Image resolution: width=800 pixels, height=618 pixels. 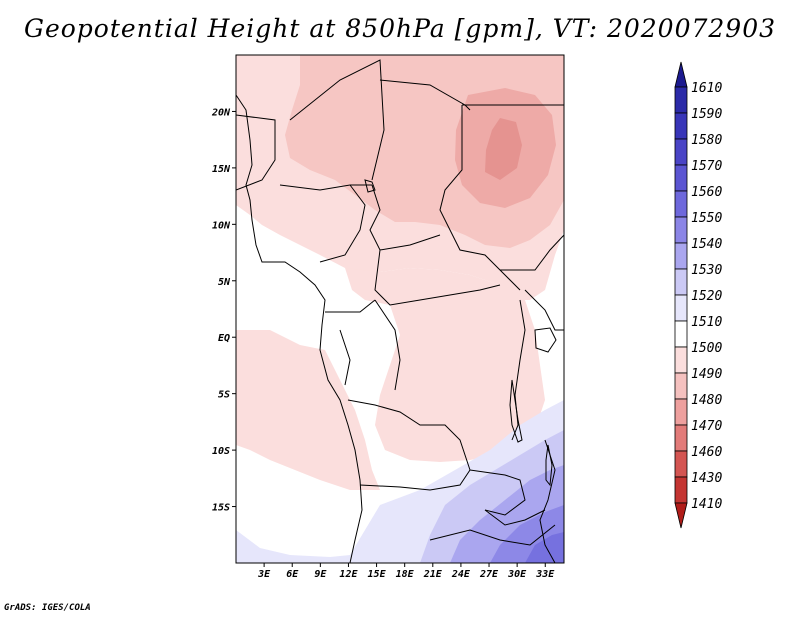 What do you see at coordinates (706, 452) in the screenshot?
I see `colorbar-label: 1460` at bounding box center [706, 452].